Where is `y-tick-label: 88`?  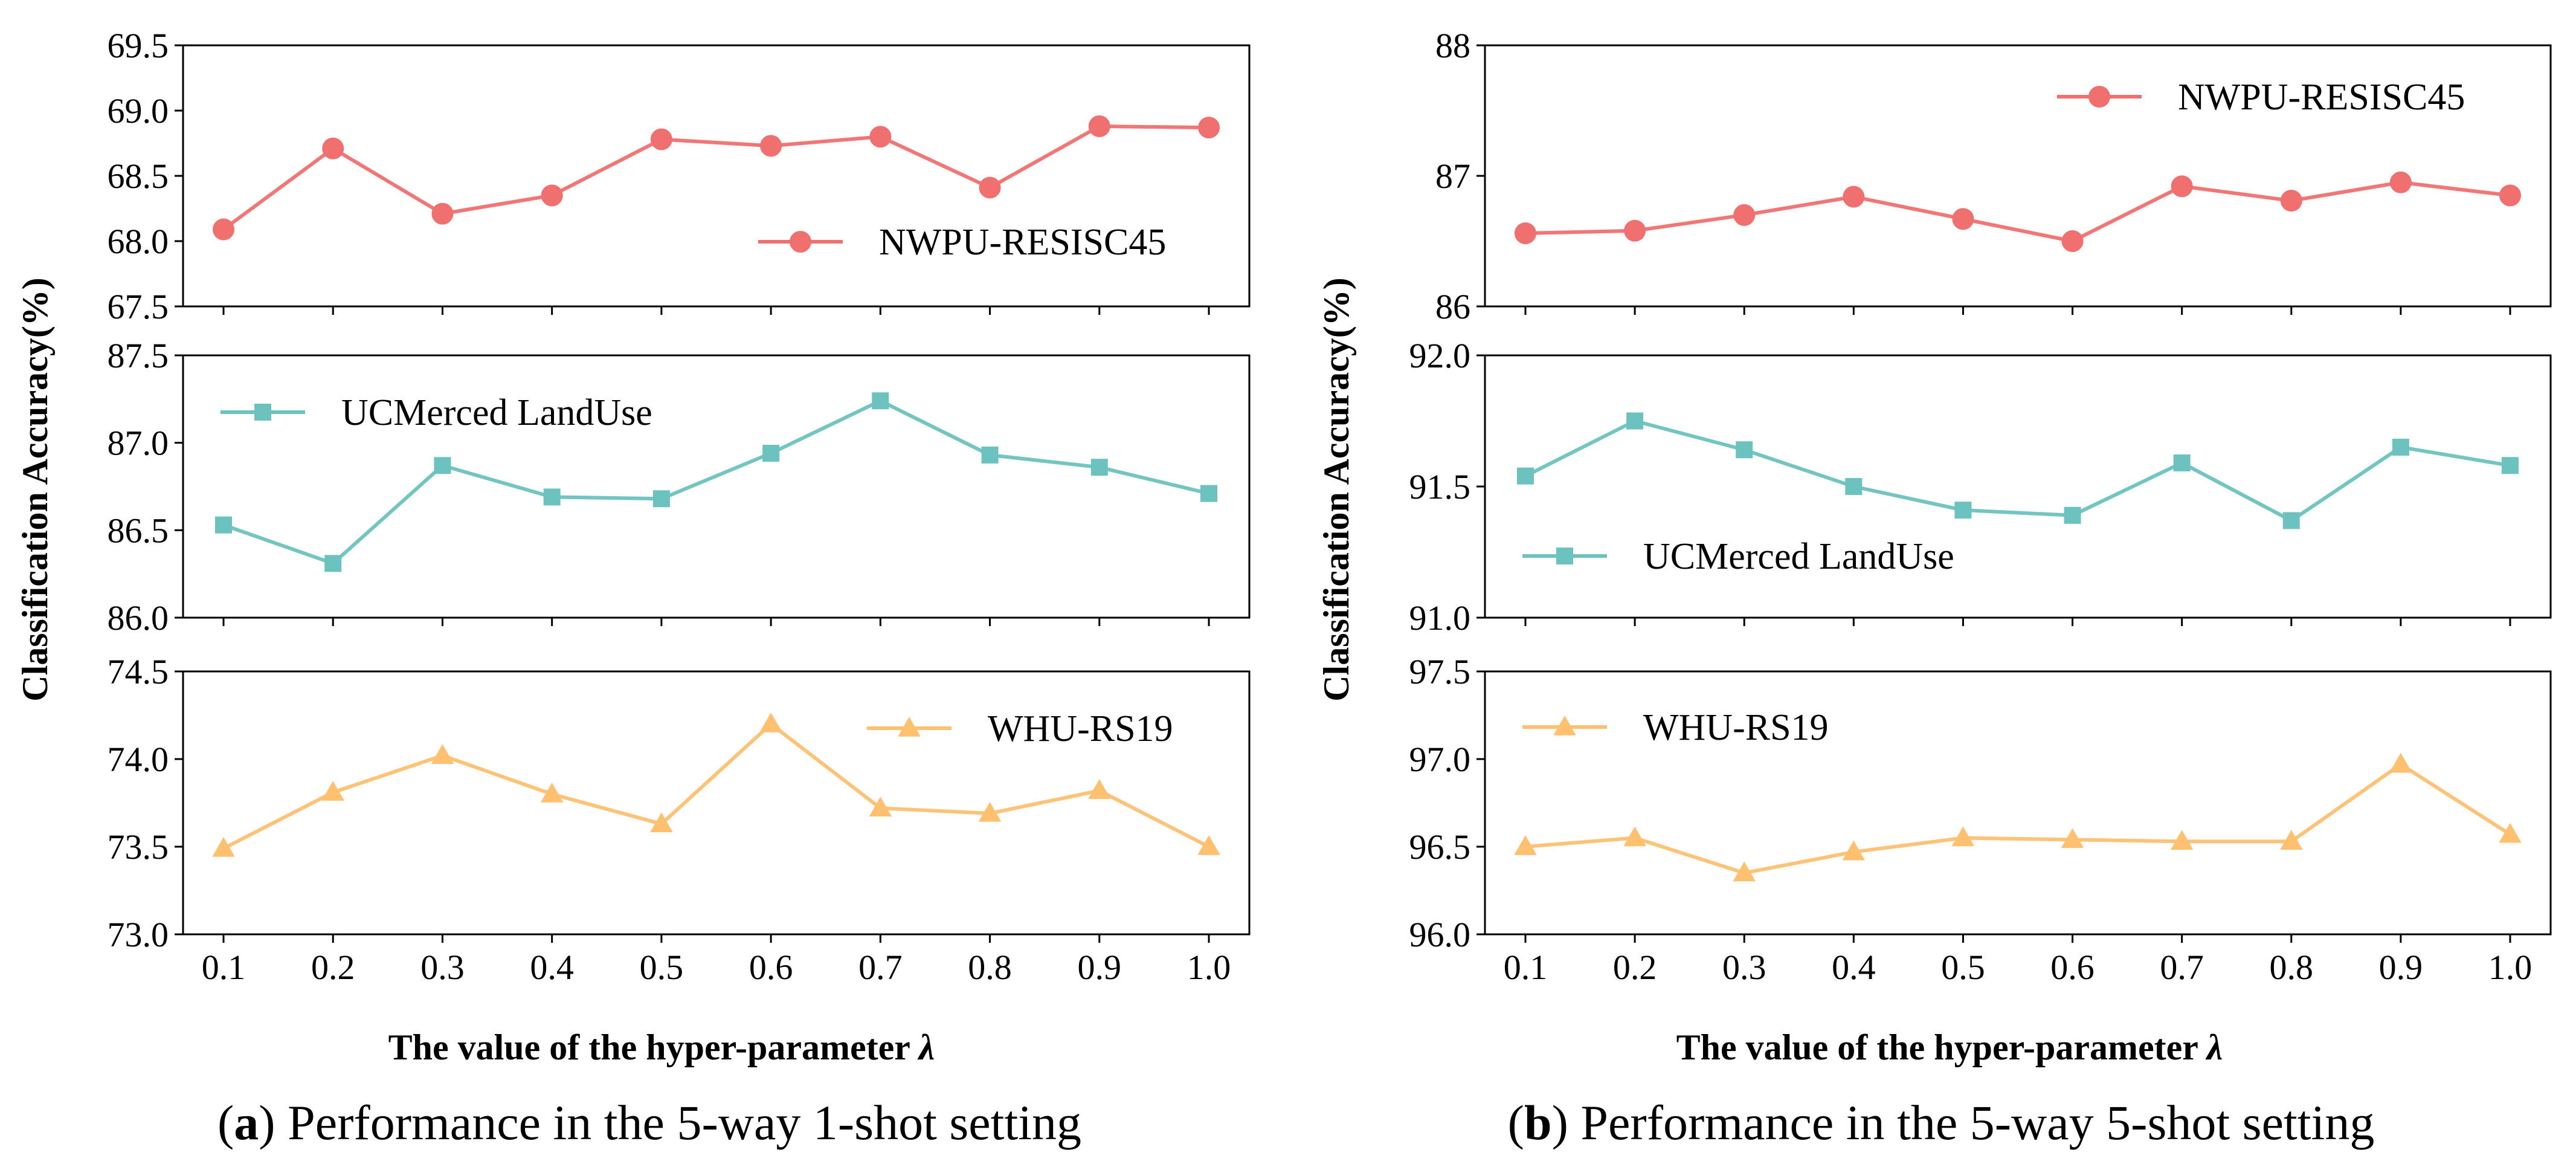 y-tick-label: 88 is located at coordinates (1452, 45).